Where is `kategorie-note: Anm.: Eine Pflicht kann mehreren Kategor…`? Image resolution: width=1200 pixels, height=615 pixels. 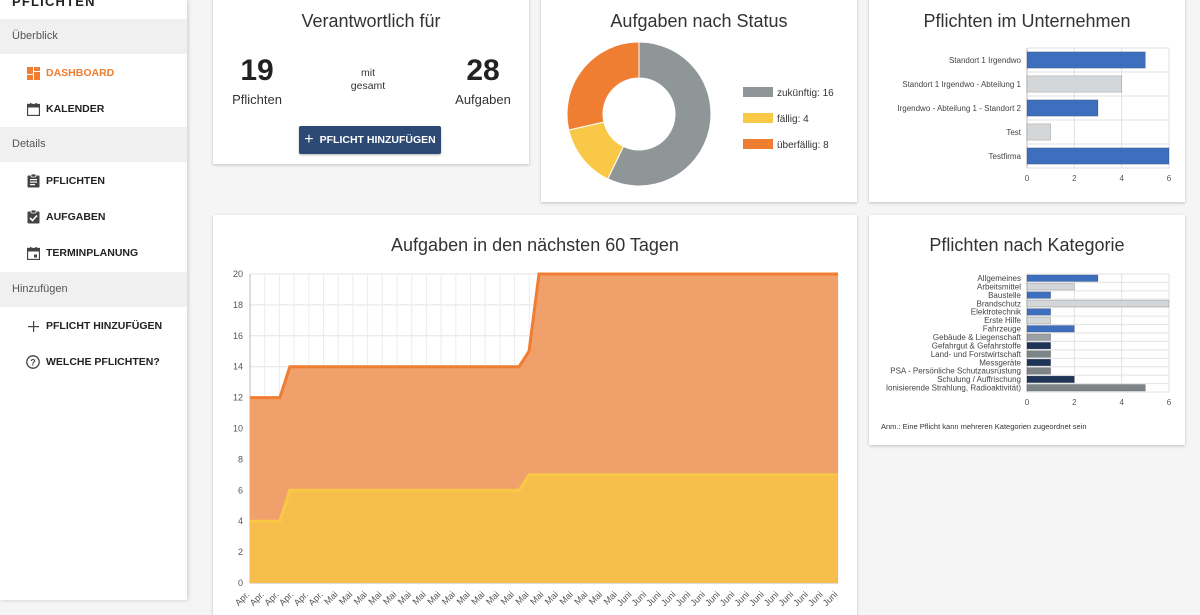 kategorie-note: Anm.: Eine Pflicht kann mehreren Kategor… is located at coordinates (984, 426).